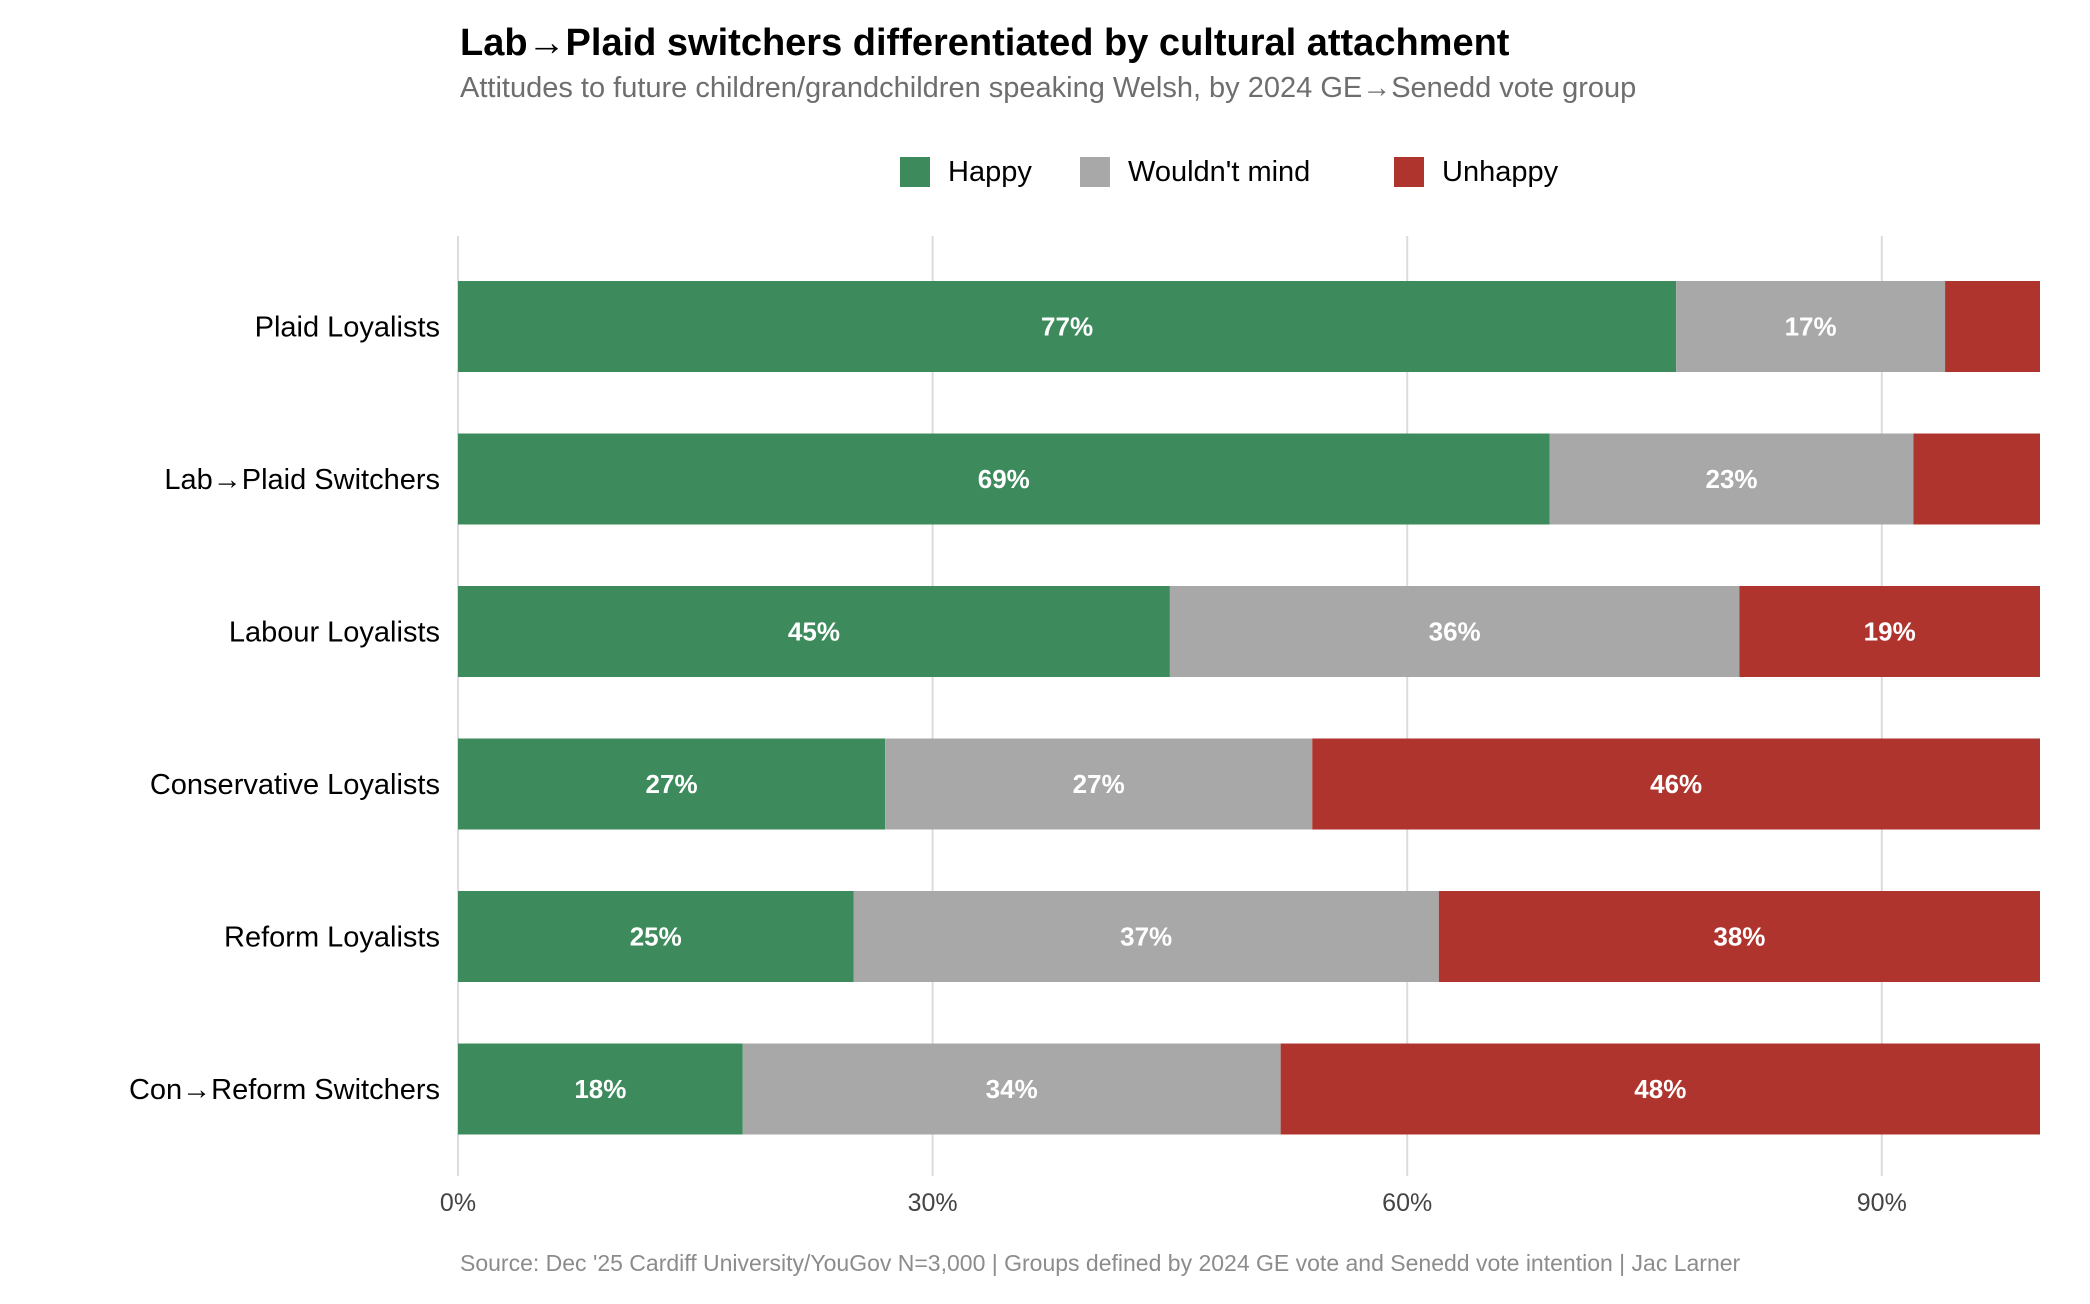 Image resolution: width=2090 pixels, height=1304 pixels. What do you see at coordinates (1976, 479) in the screenshot?
I see `bar-lab-plaid-switchers-unhappy` at bounding box center [1976, 479].